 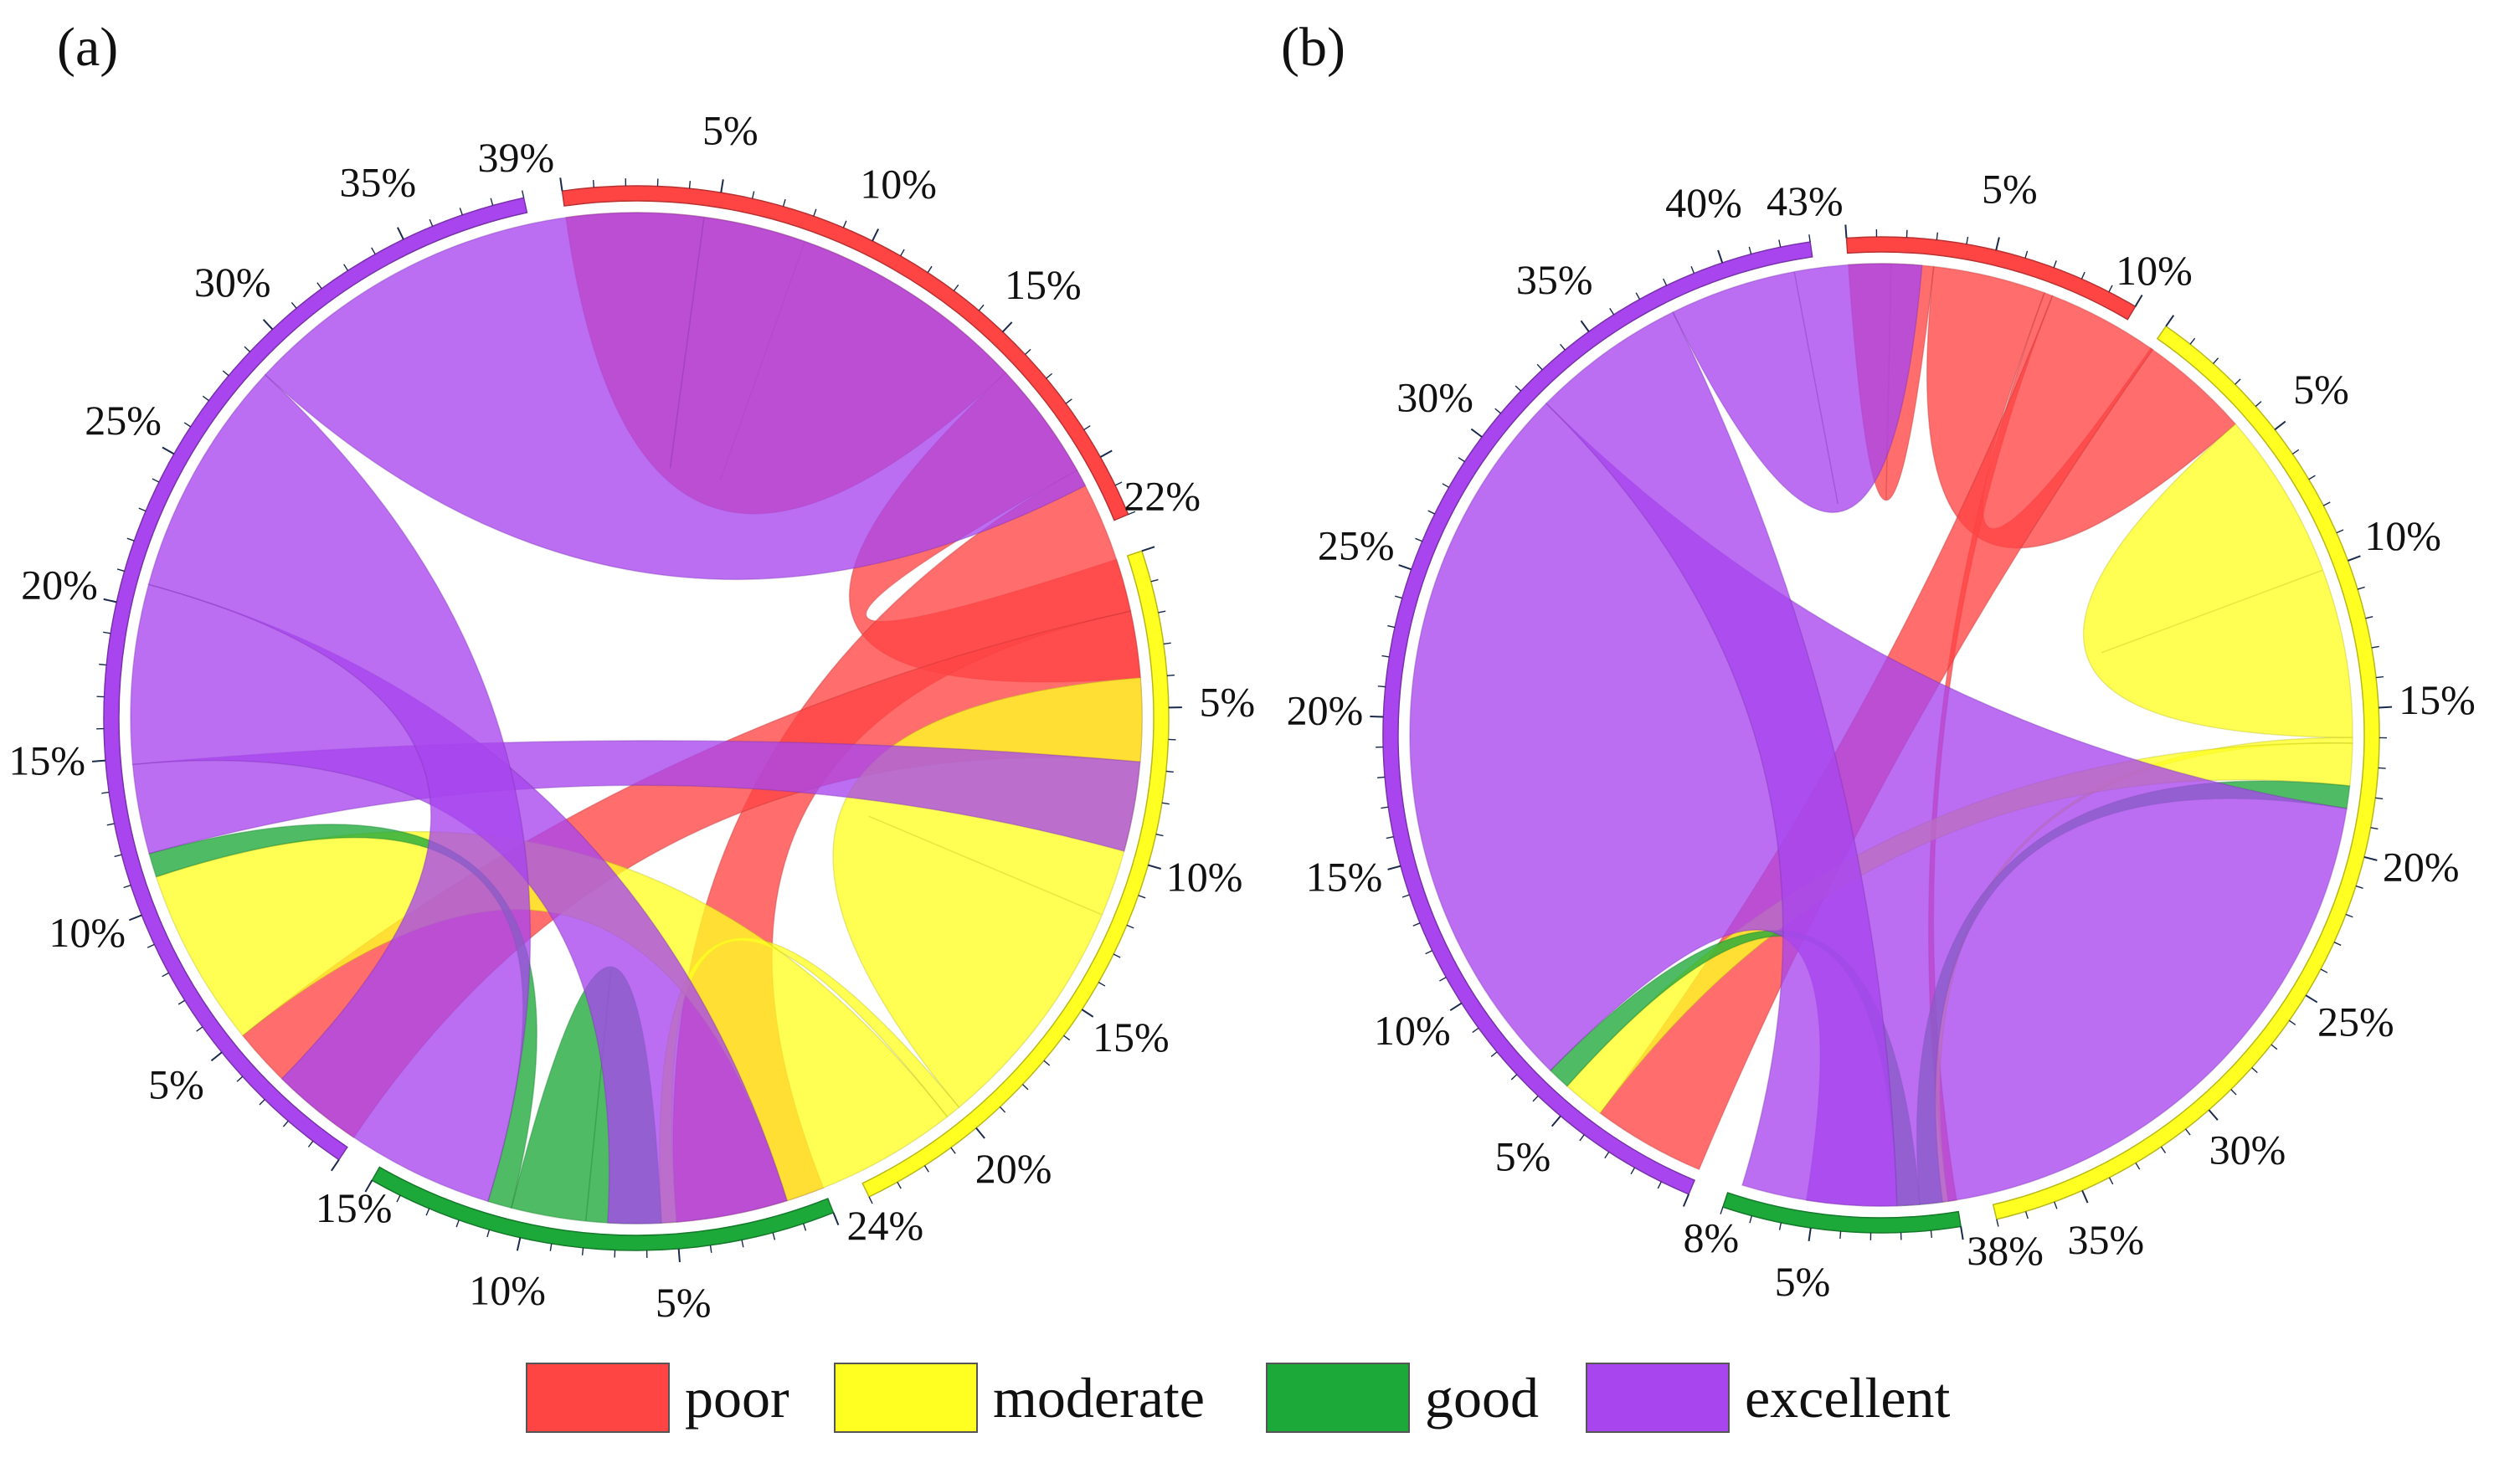 I want to click on segment-arc-moderate, so click(x=2186, y=772).